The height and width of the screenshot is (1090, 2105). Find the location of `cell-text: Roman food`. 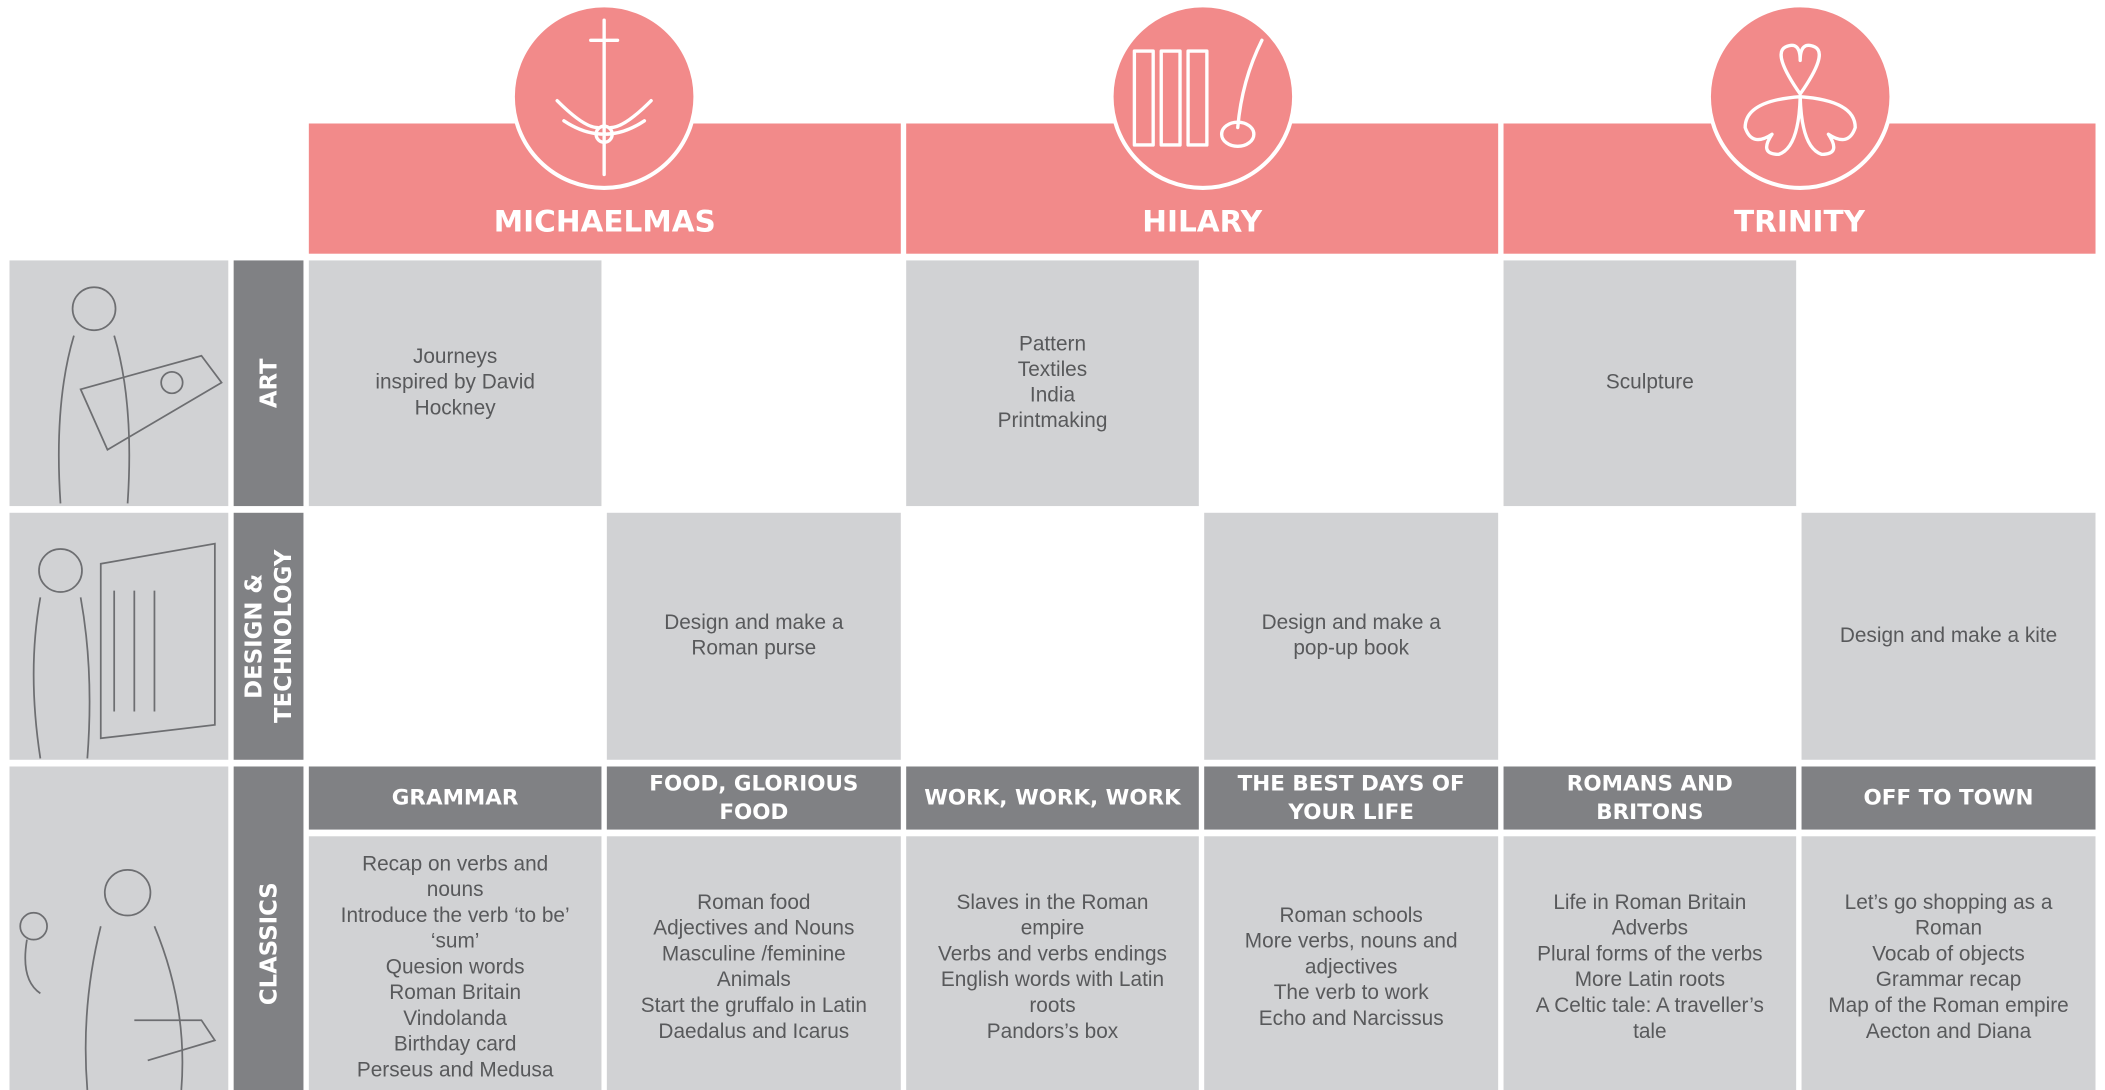

cell-text: Roman food is located at coordinates (753, 902).